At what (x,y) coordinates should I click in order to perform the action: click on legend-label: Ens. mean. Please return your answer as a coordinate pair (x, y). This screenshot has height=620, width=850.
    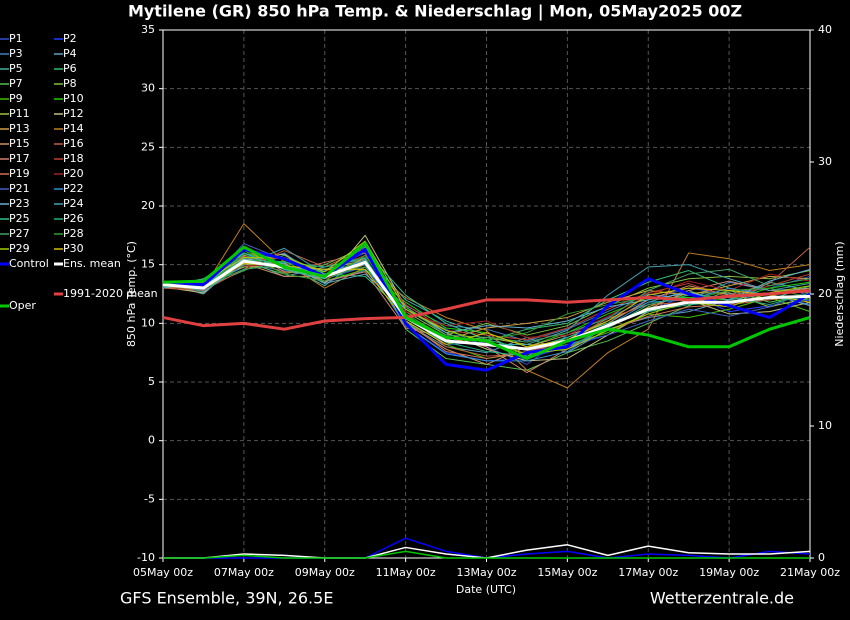
    Looking at the image, I should click on (92, 263).